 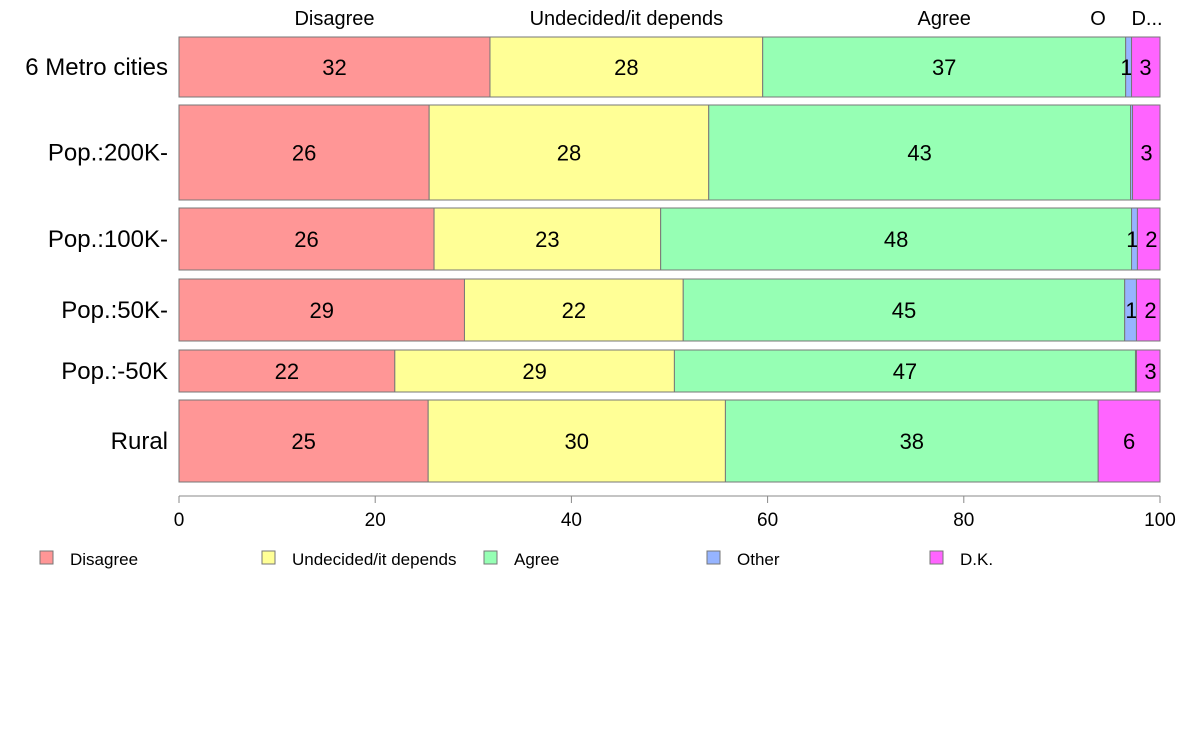 I want to click on data-label-pop-50k-other: 1, so click(x=1131, y=310).